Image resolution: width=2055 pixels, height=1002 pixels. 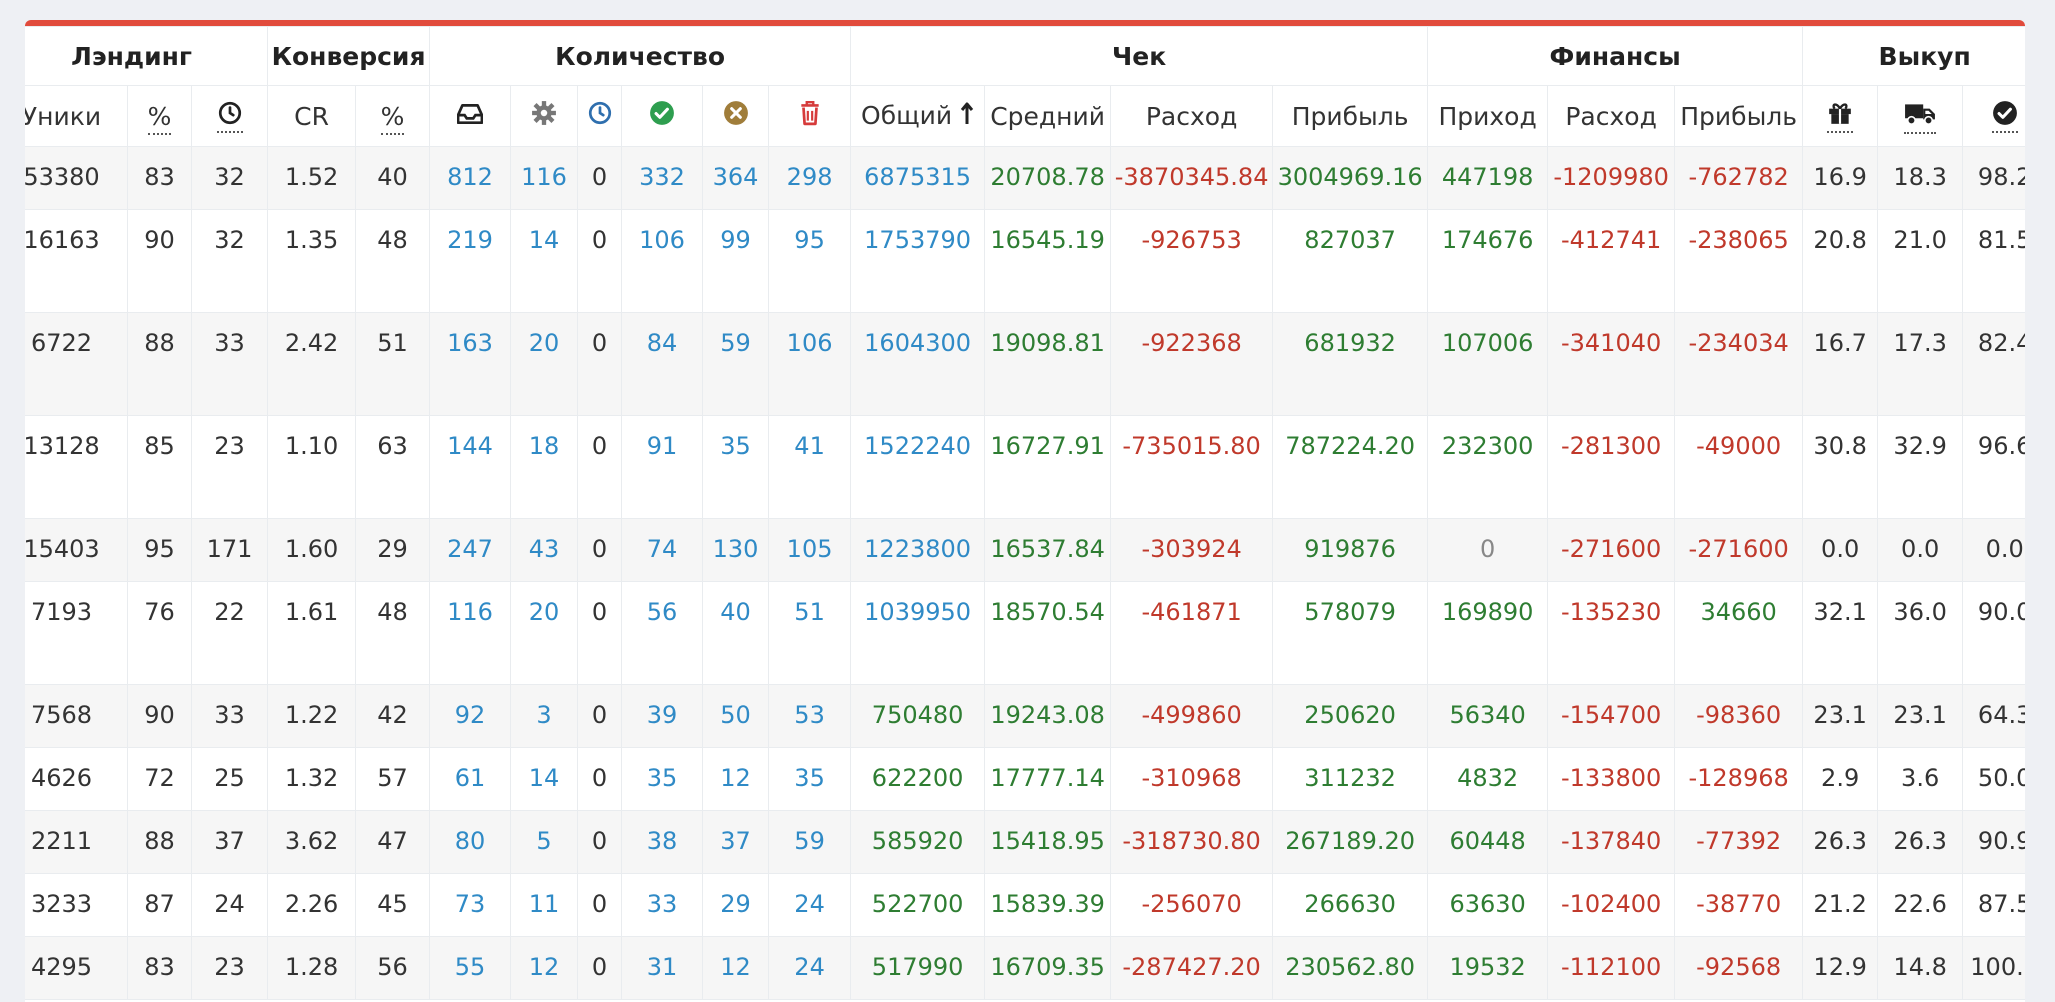 What do you see at coordinates (229, 116) in the screenshot?
I see `column-header-time` at bounding box center [229, 116].